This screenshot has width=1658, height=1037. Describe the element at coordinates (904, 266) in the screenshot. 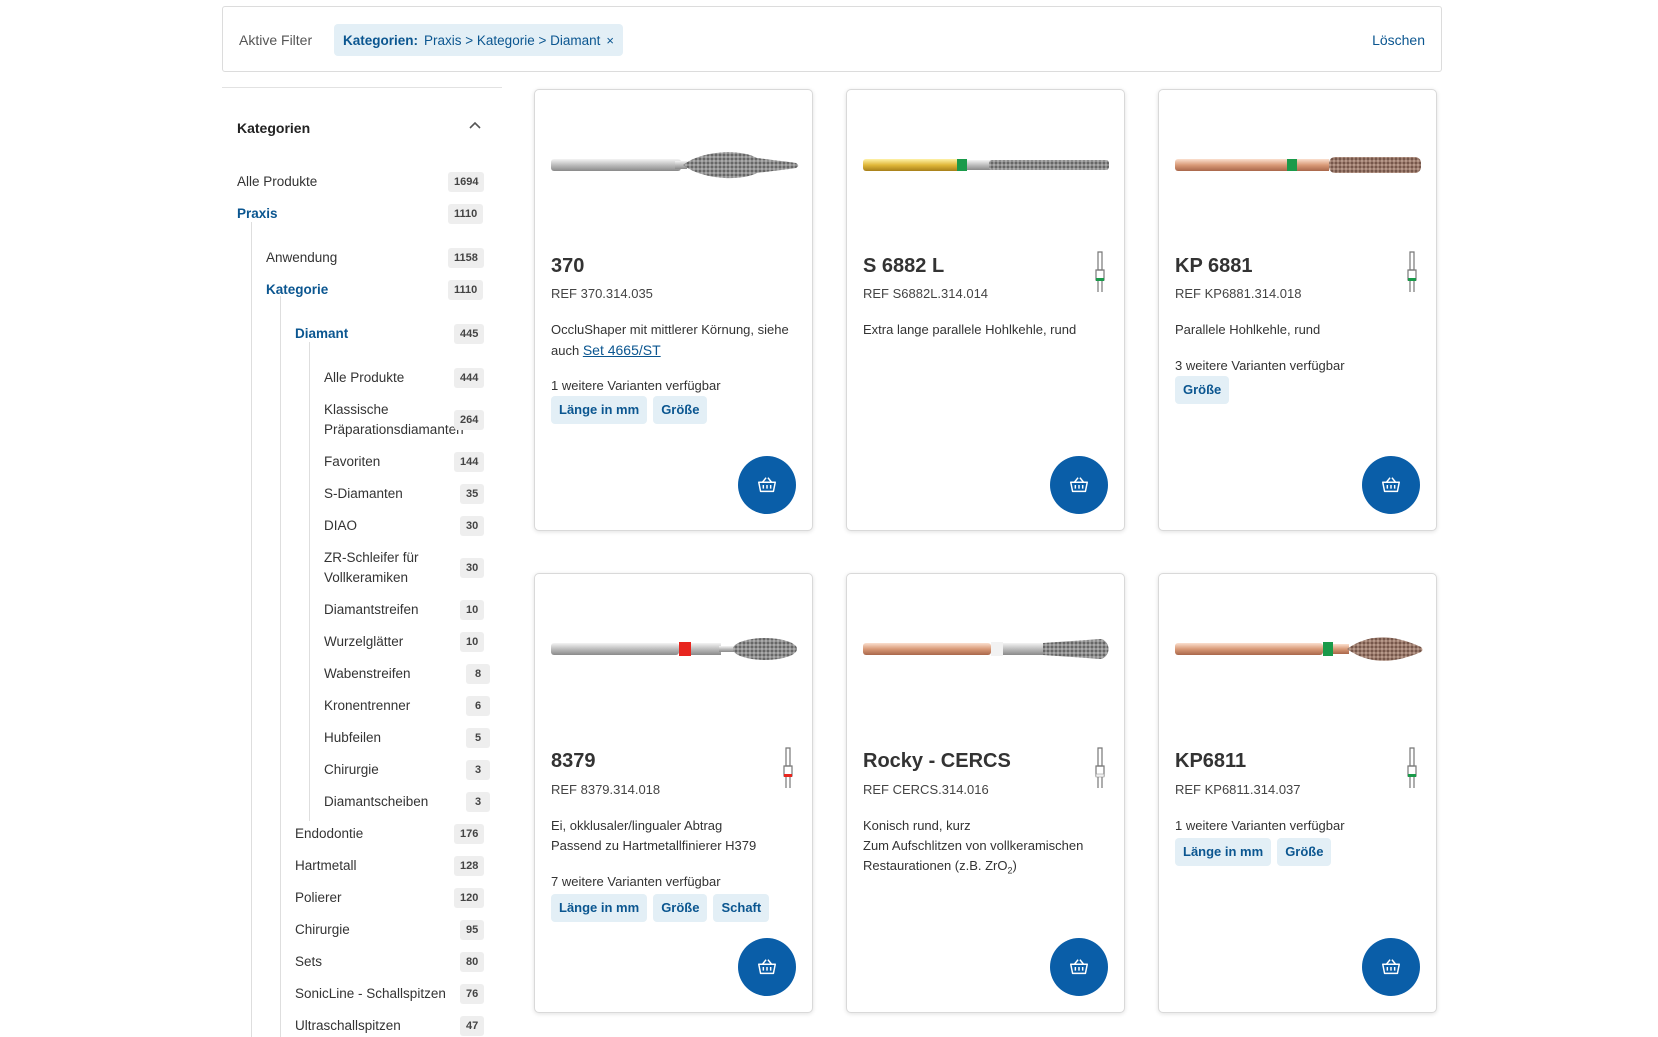

I see `product-title: S 6882 L` at that location.